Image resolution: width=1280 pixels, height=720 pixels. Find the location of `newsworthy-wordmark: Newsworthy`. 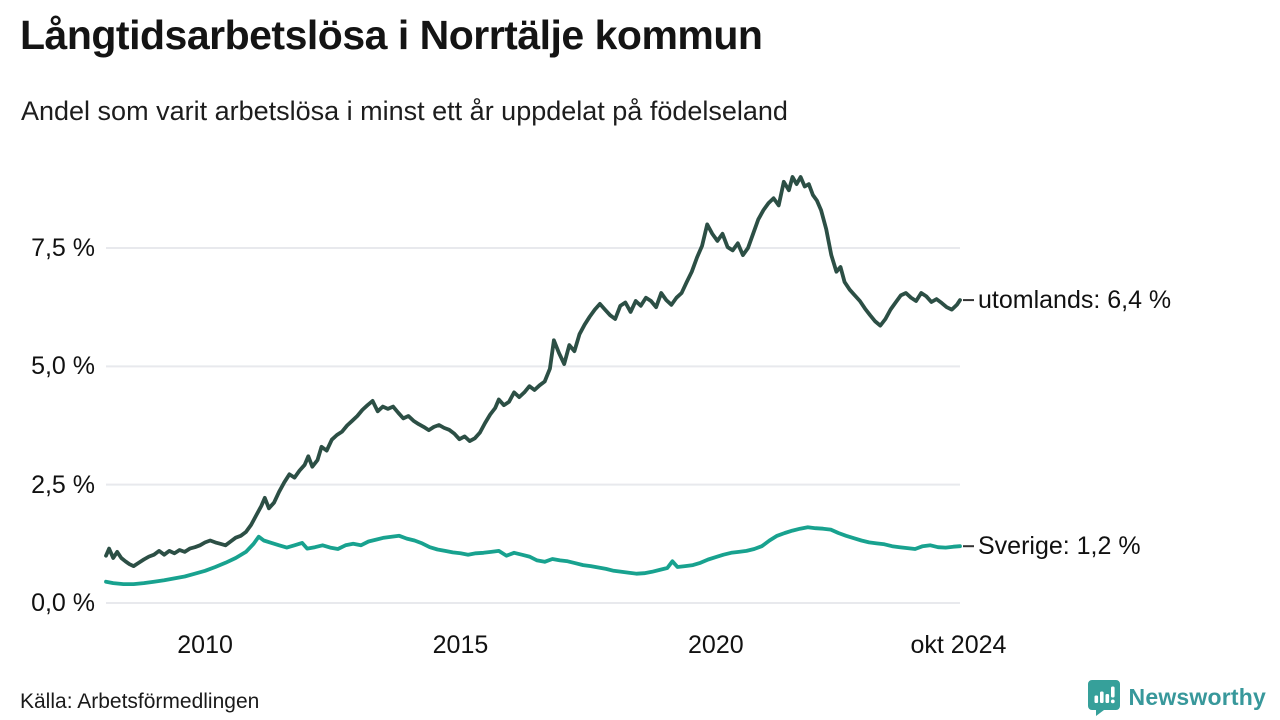

newsworthy-wordmark: Newsworthy is located at coordinates (1197, 697).